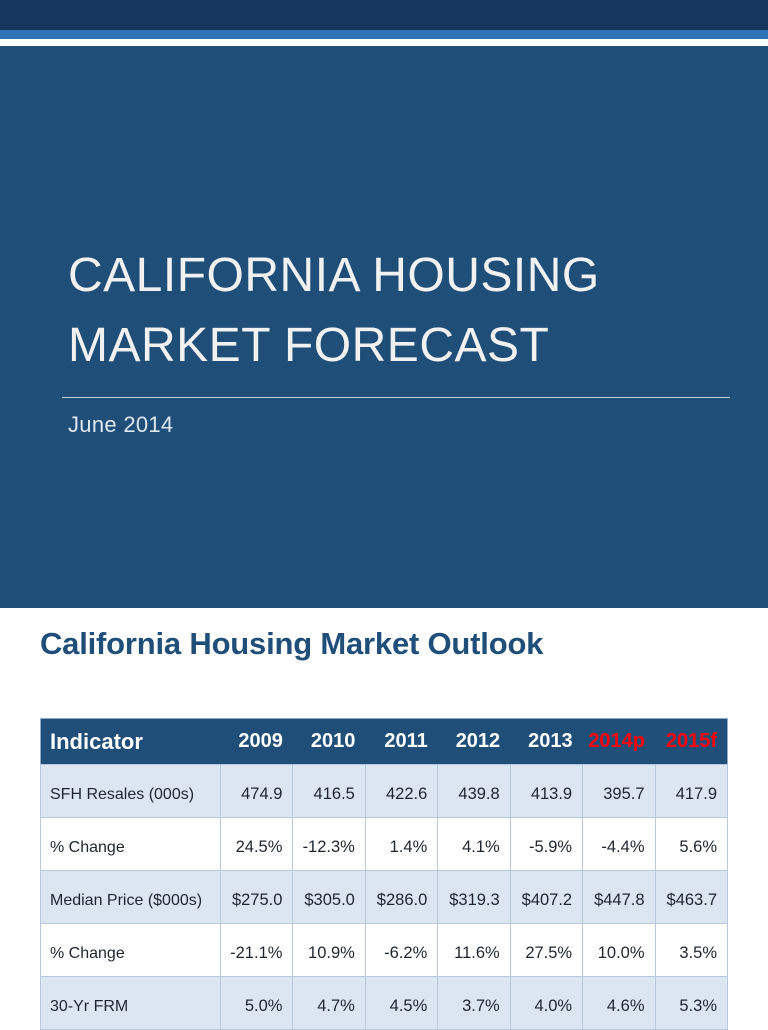 This screenshot has height=1030, width=768. What do you see at coordinates (130, 1003) in the screenshot?
I see `row-label: 30-Yr FRM` at bounding box center [130, 1003].